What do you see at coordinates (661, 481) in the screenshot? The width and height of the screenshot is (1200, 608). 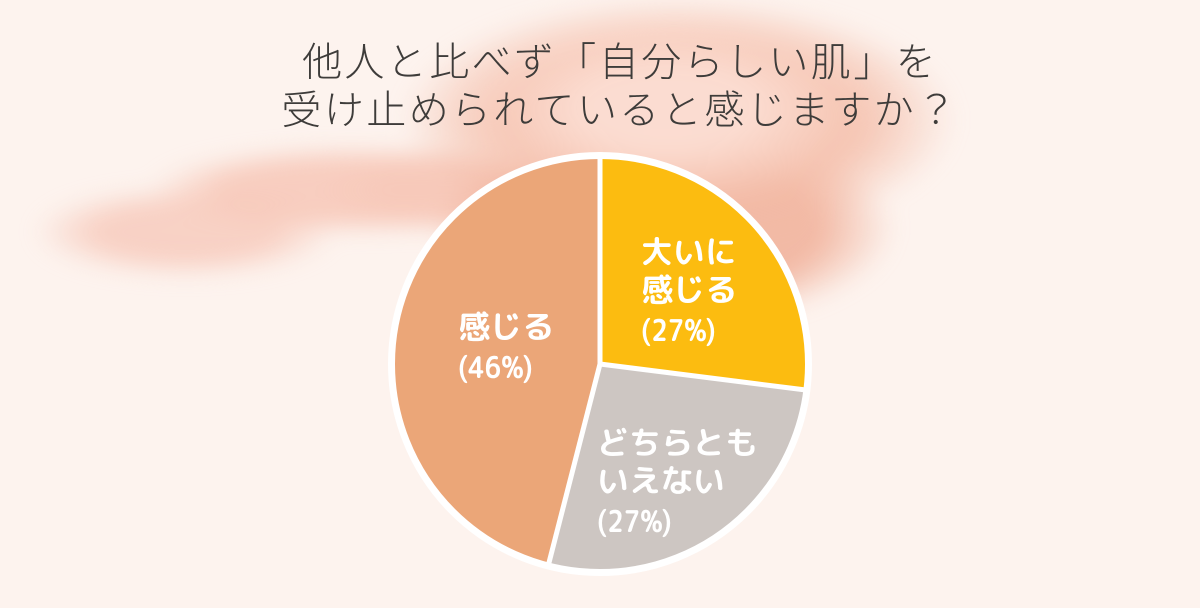 I see `slice-label-text: いえない` at bounding box center [661, 481].